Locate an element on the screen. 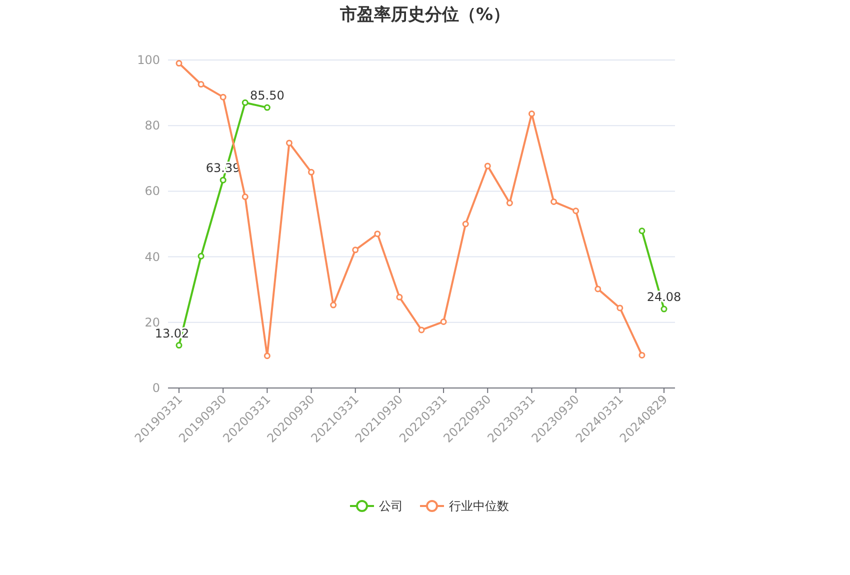  data-label: 85.50 is located at coordinates (267, 95).